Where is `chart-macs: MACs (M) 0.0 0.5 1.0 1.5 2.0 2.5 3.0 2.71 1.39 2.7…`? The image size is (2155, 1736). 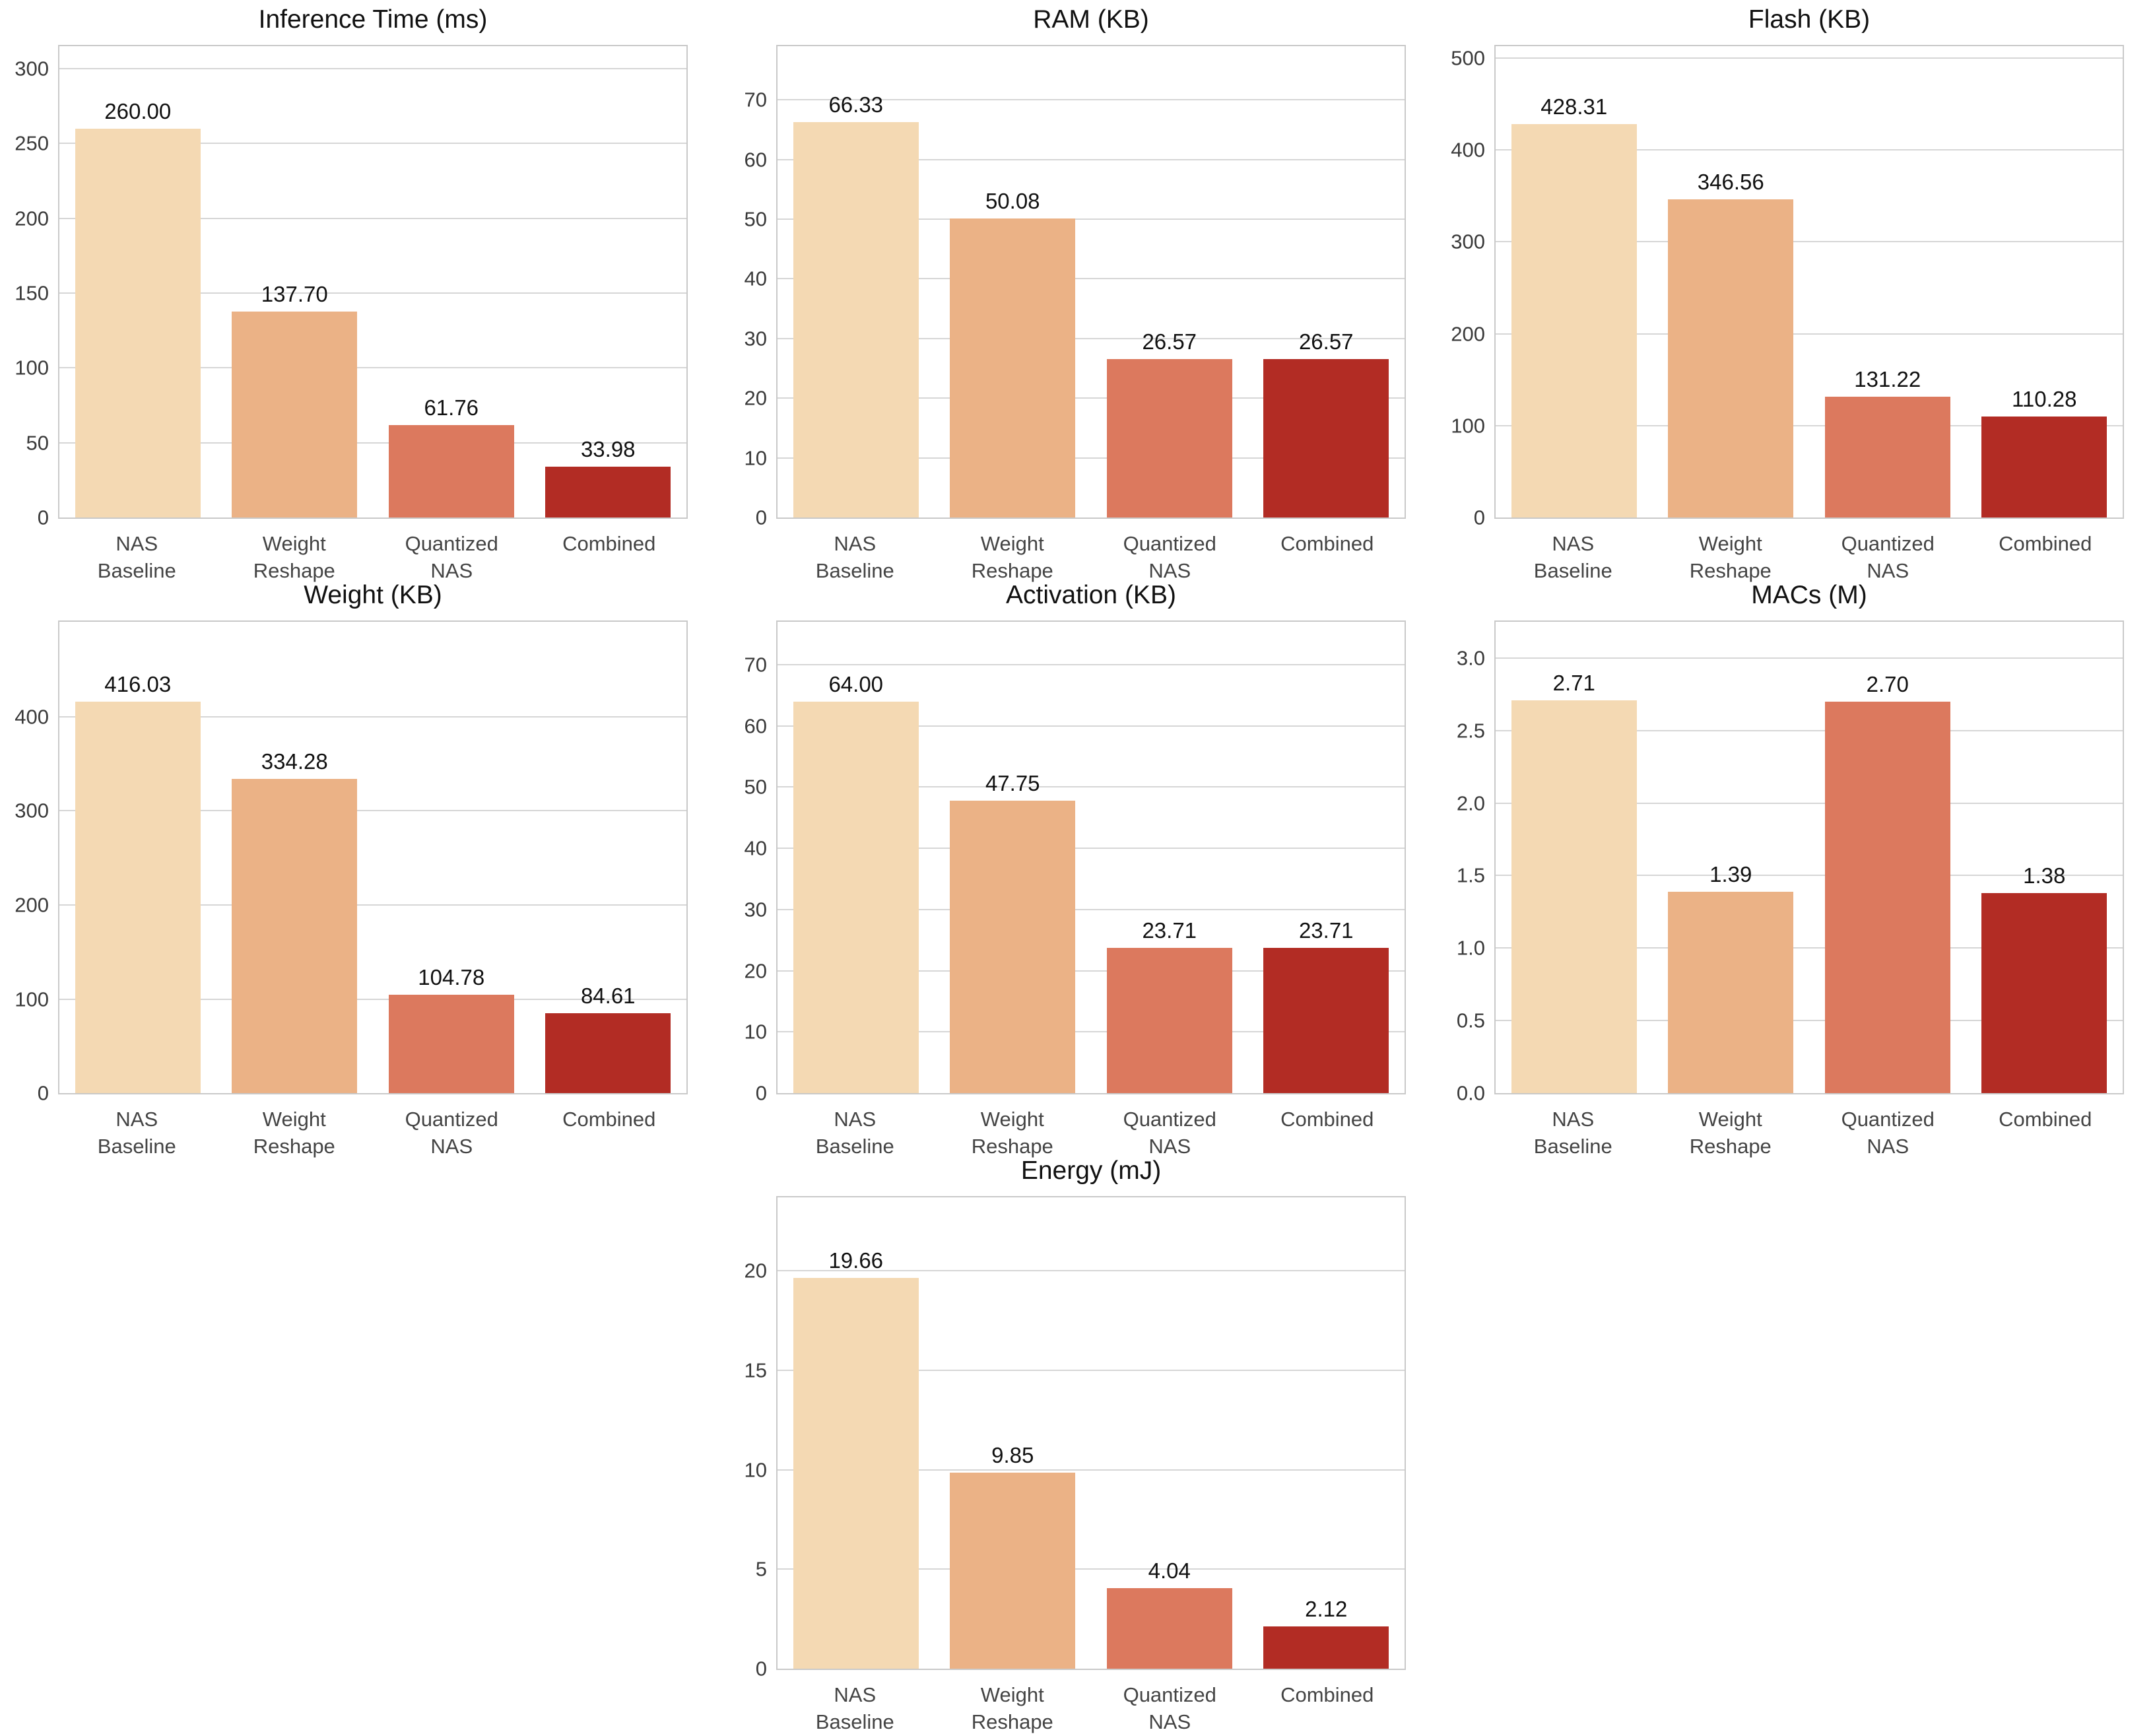
chart-macs: MACs (M) 0.0 0.5 1.0 1.5 2.0 2.5 3.0 2.71 1.39 2.7… is located at coordinates (1795, 867).